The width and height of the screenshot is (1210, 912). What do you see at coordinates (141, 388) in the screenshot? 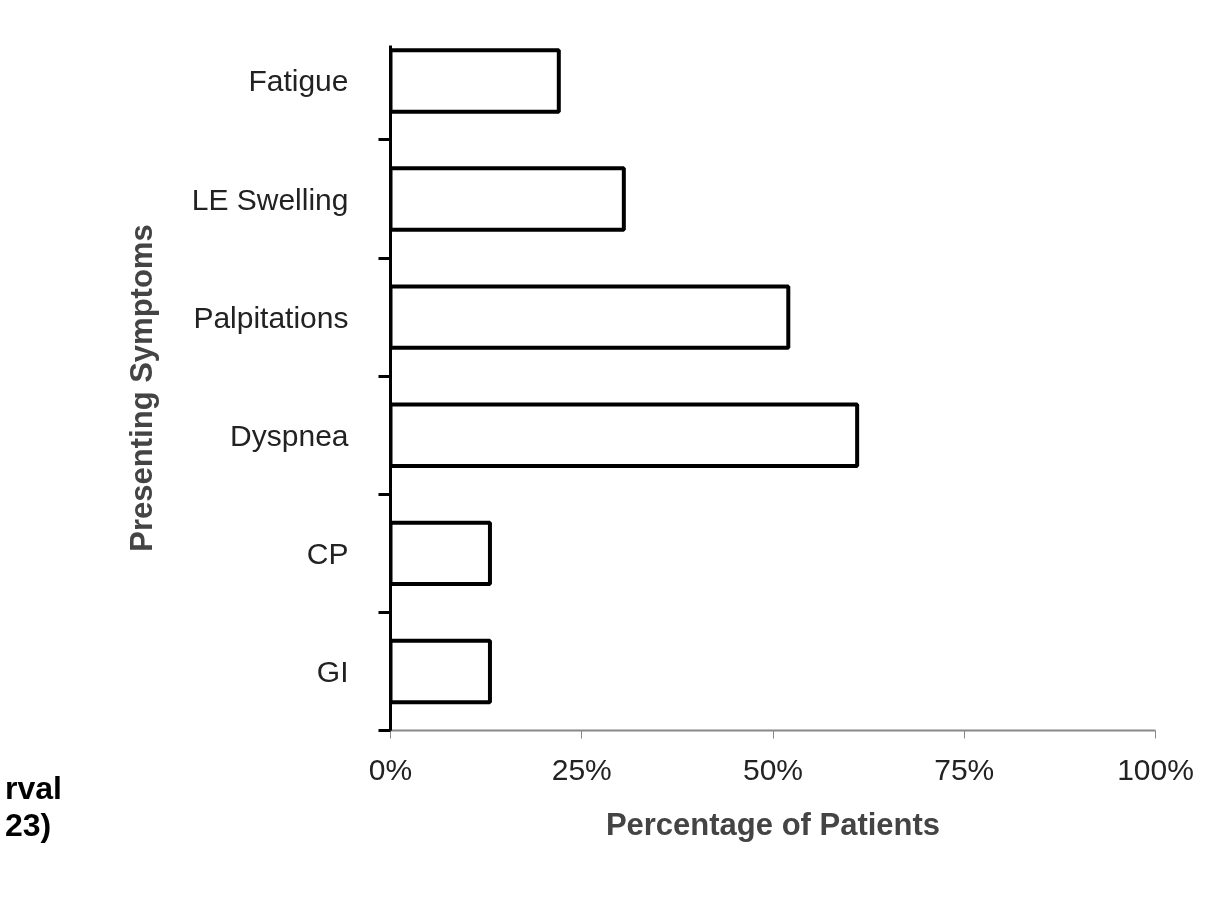
I see `y-axis-title: Presenting Symptoms` at bounding box center [141, 388].